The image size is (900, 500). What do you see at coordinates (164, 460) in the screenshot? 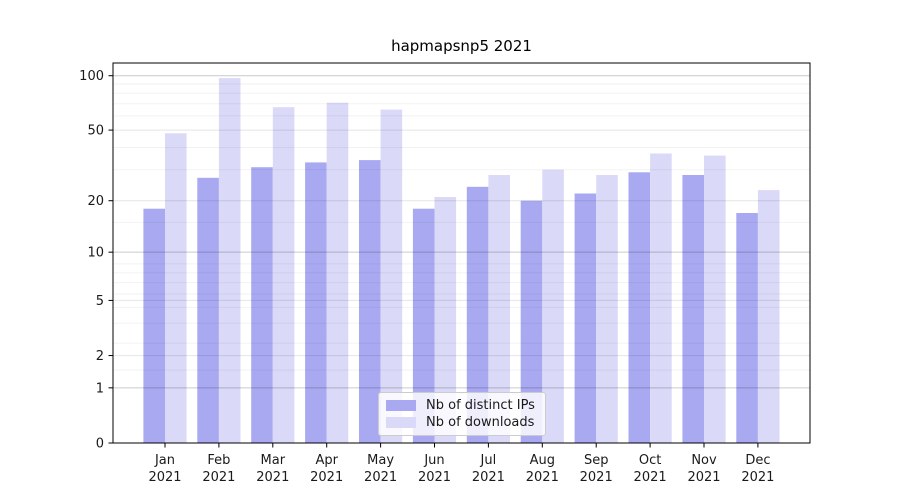
I see `x-tick-label-month: Jan` at bounding box center [164, 460].